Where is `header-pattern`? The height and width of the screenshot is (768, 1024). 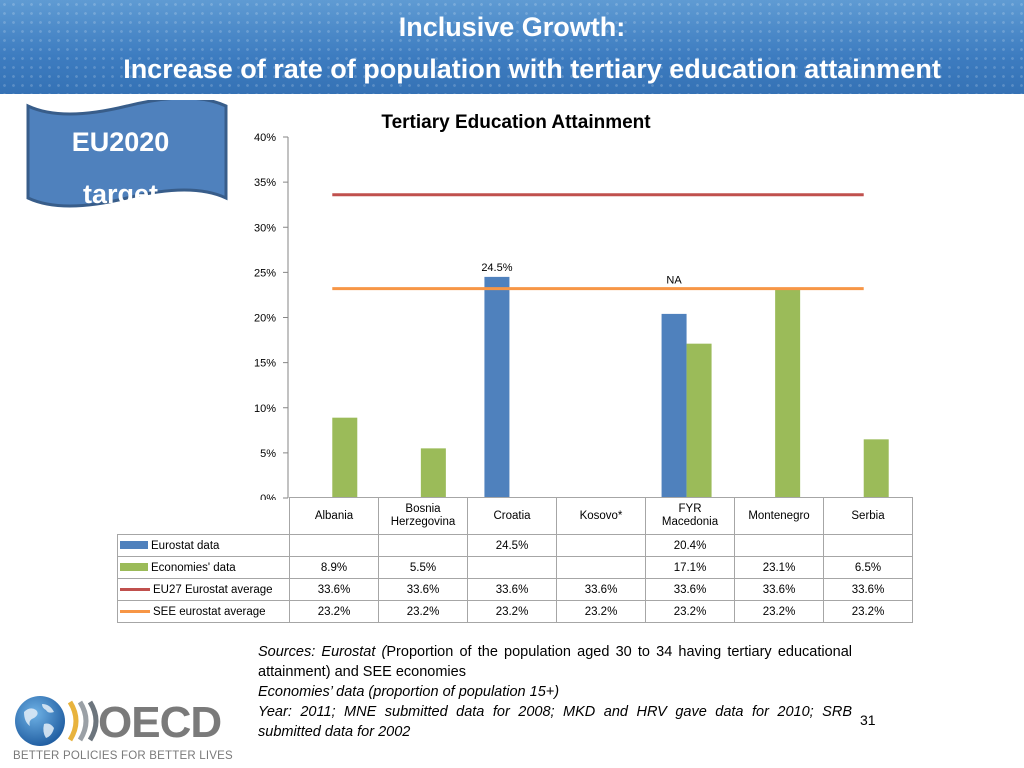
header-pattern is located at coordinates (512, 47).